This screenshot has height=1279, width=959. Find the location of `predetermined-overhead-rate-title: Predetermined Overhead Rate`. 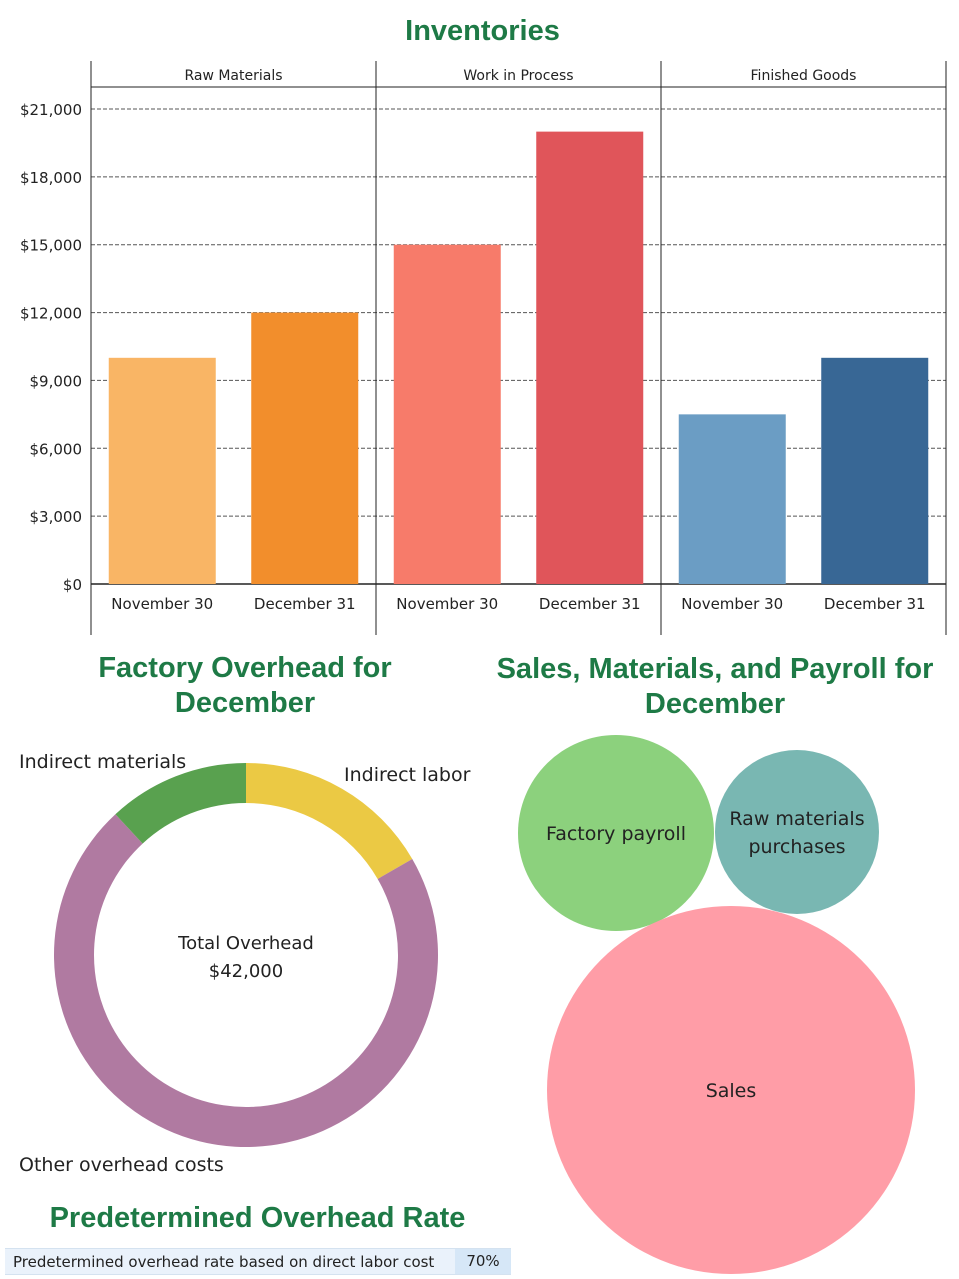

predetermined-overhead-rate-title: Predetermined Overhead Rate is located at coordinates (257, 1218).